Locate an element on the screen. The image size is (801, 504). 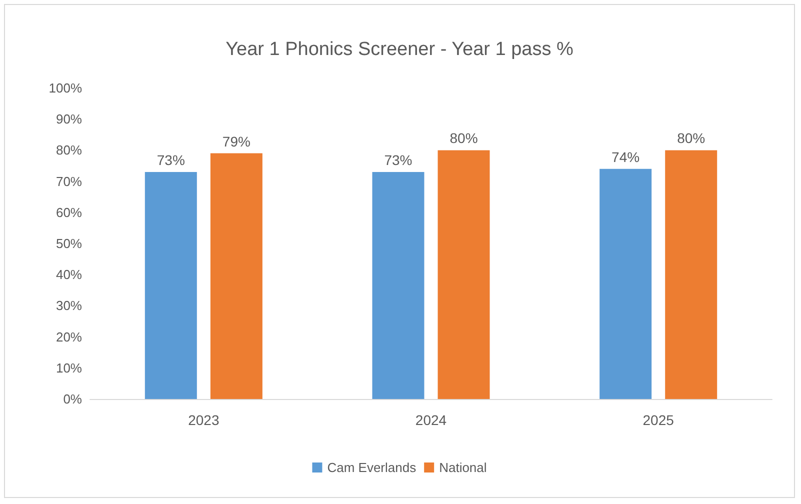
y-tick-label: 90% is located at coordinates (69, 119).